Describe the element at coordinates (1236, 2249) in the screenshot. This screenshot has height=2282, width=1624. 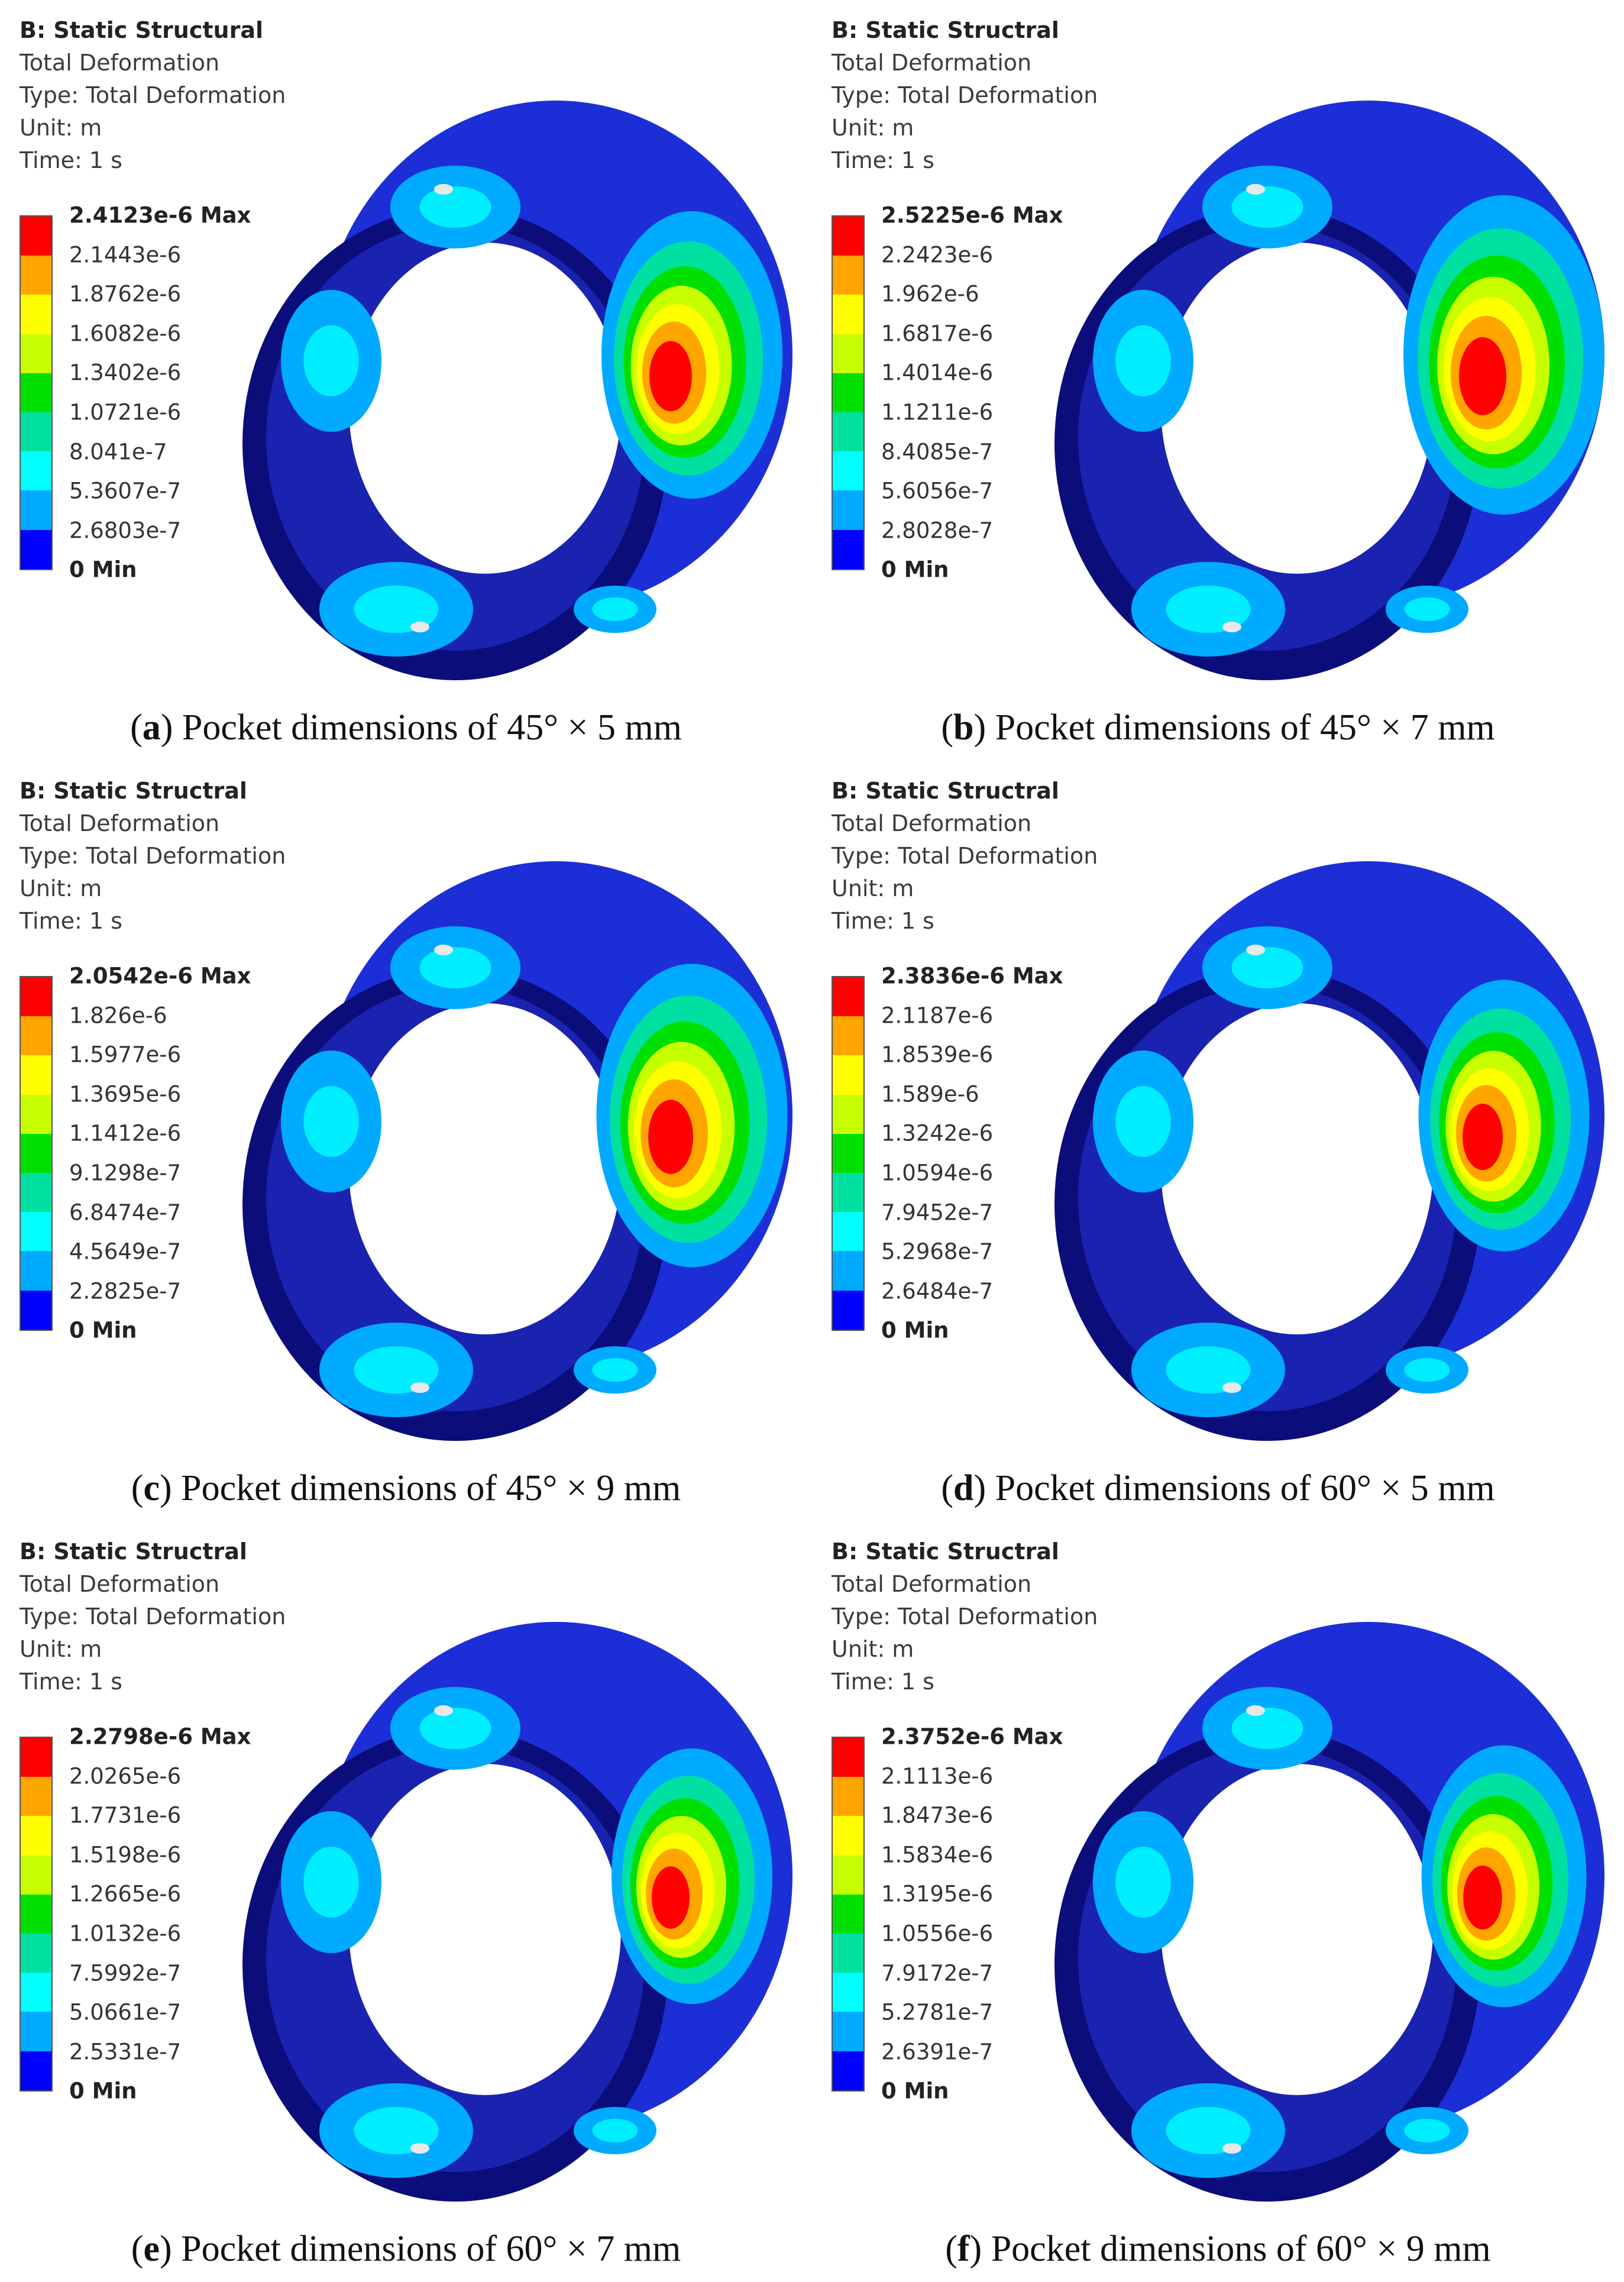
I see `caption-text: Pocket dimensions of 60° × 9 mm` at that location.